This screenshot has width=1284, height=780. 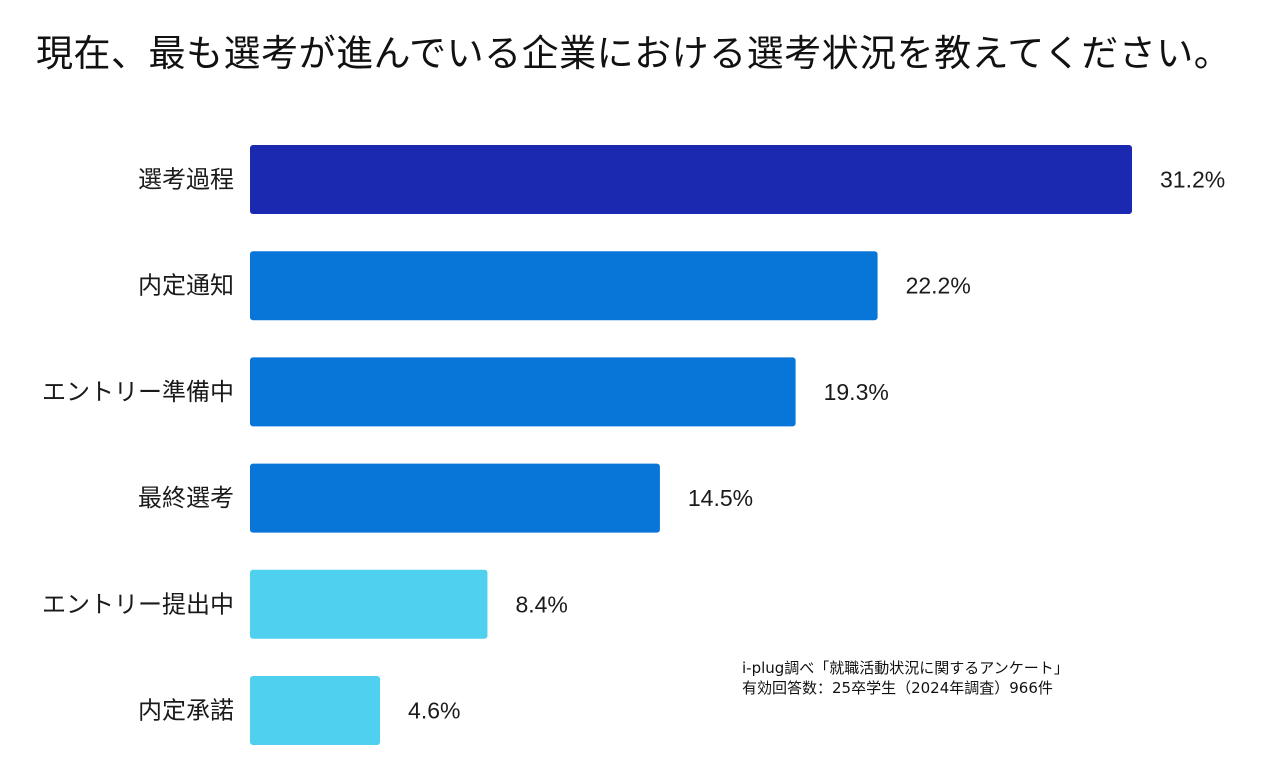 What do you see at coordinates (434, 711) in the screenshot?
I see `value-label-6: 4.6%` at bounding box center [434, 711].